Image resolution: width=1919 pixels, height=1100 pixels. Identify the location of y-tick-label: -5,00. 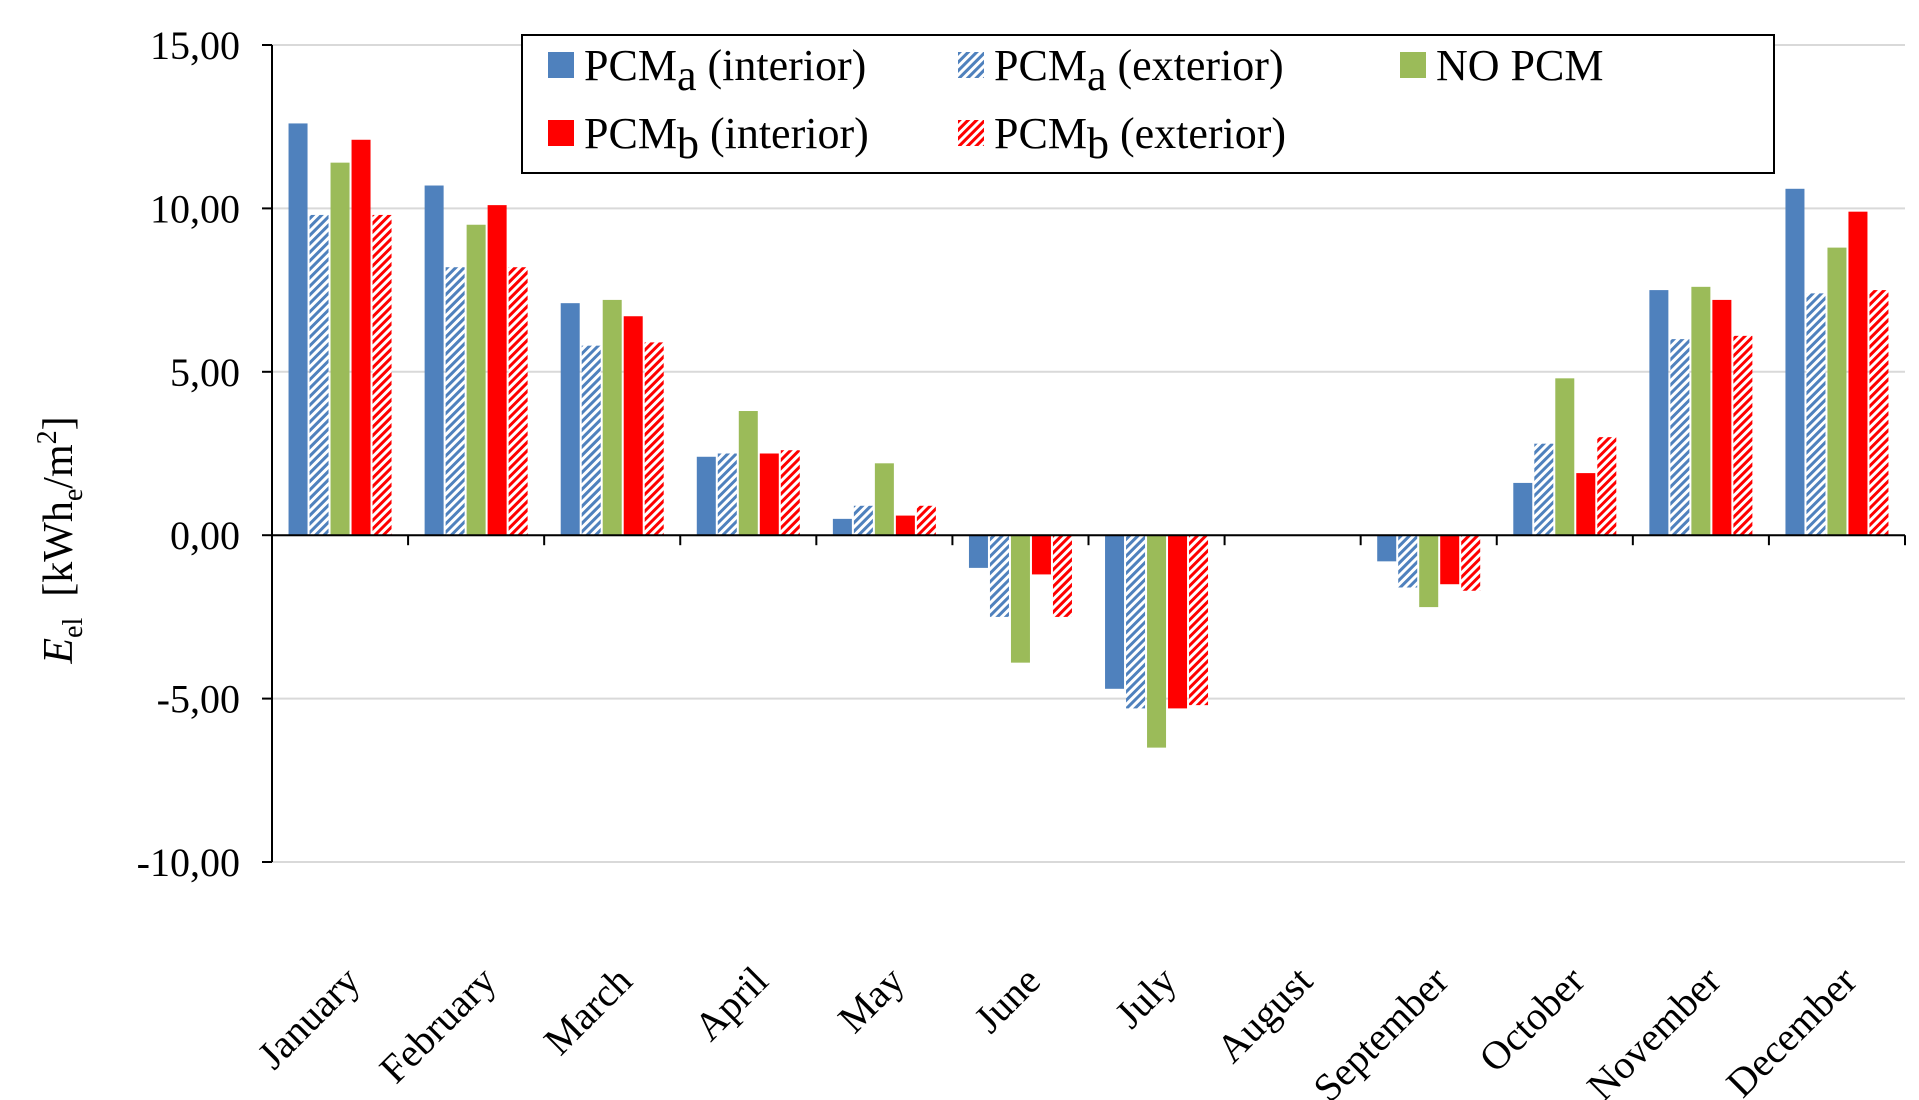
(198, 699).